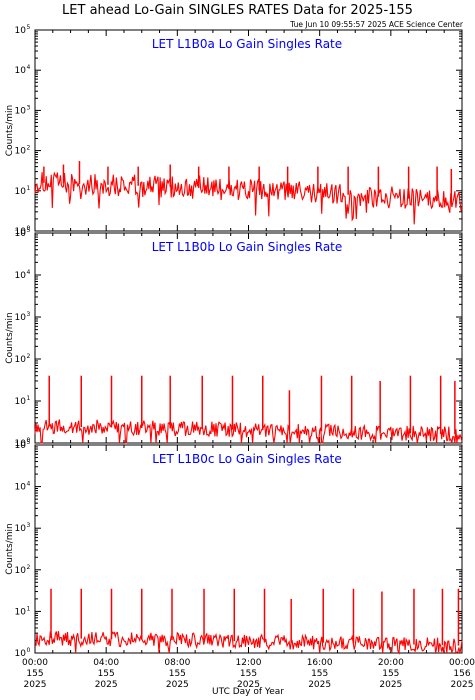 The image size is (475, 700). What do you see at coordinates (247, 459) in the screenshot?
I see `panel-title: LET L1B0c Lo Gain Singles Rate` at bounding box center [247, 459].